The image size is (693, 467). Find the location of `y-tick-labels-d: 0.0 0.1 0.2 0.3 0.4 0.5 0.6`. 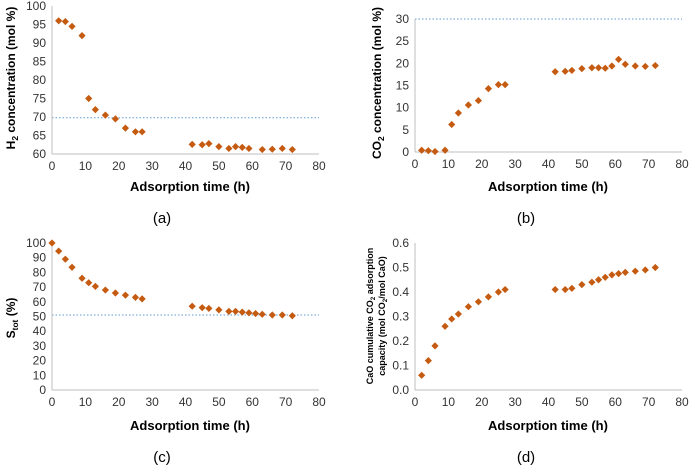

y-tick-labels-d: 0.0 0.1 0.2 0.3 0.4 0.5 0.6 is located at coordinates (400, 316).